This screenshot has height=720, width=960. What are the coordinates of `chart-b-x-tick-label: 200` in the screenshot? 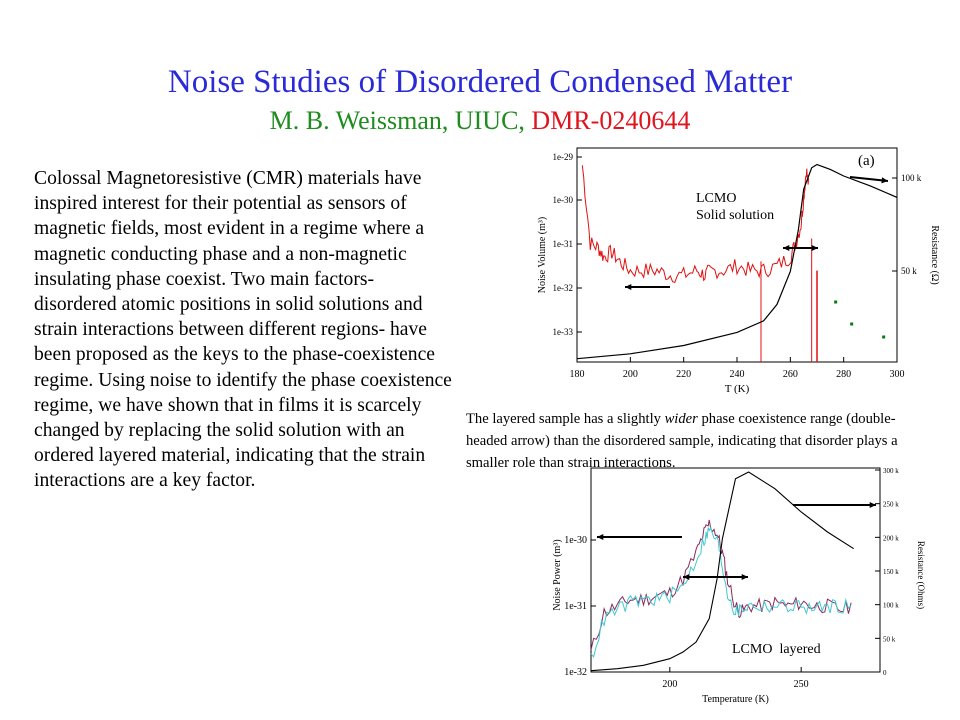 It's located at (669, 684).